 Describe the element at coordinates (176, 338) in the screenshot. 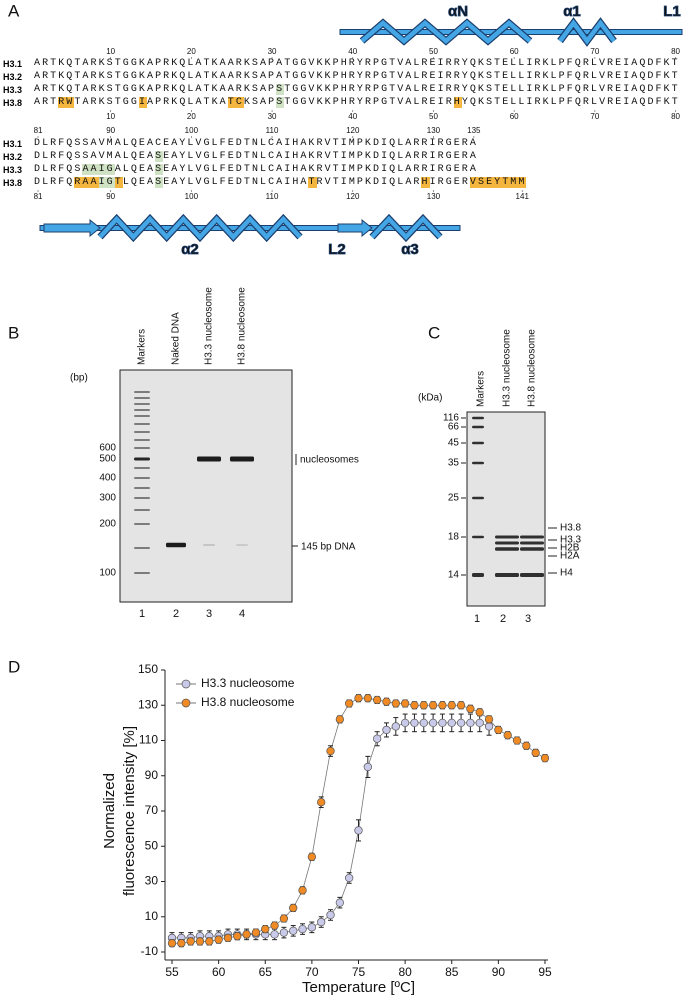

I see `lane-label: Naked DNA` at that location.